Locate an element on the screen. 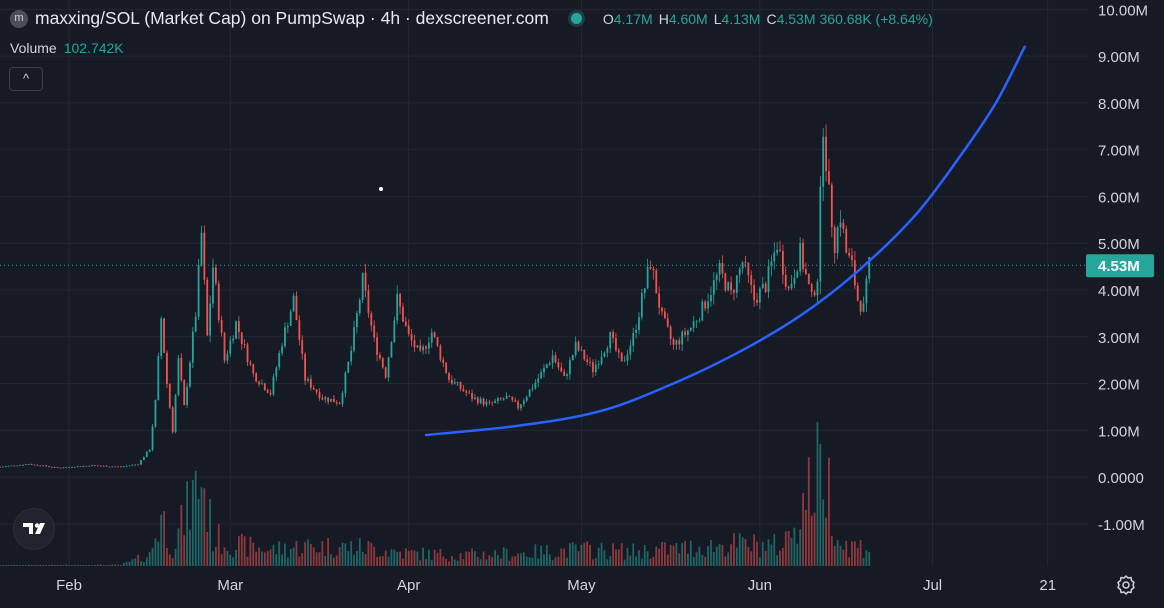 The image size is (1164, 608). open-key: O is located at coordinates (608, 18).